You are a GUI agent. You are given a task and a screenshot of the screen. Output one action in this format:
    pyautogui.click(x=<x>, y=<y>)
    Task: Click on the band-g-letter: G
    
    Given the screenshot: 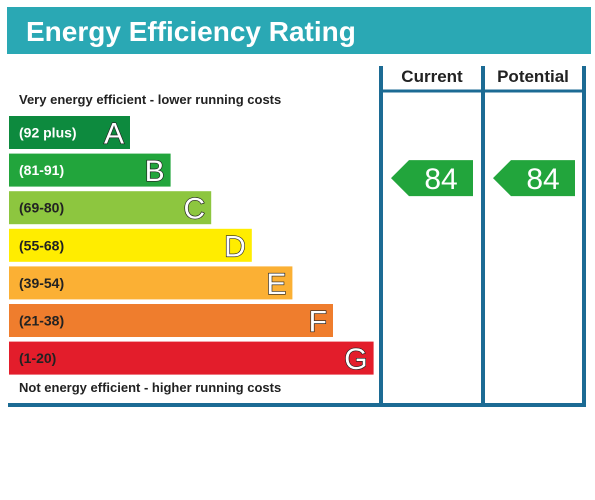 What is the action you would take?
    pyautogui.click(x=355, y=359)
    